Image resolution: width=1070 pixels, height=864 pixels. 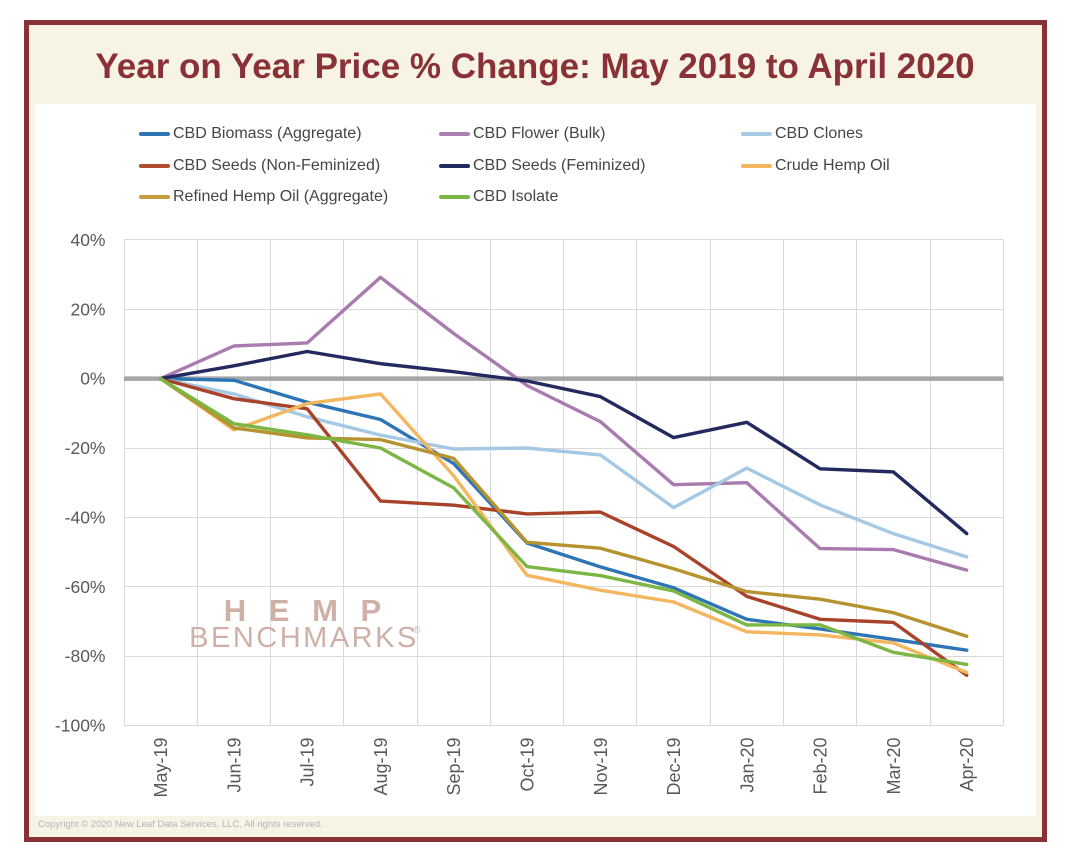 I want to click on svg-text: Aug-19, so click(x=381, y=767).